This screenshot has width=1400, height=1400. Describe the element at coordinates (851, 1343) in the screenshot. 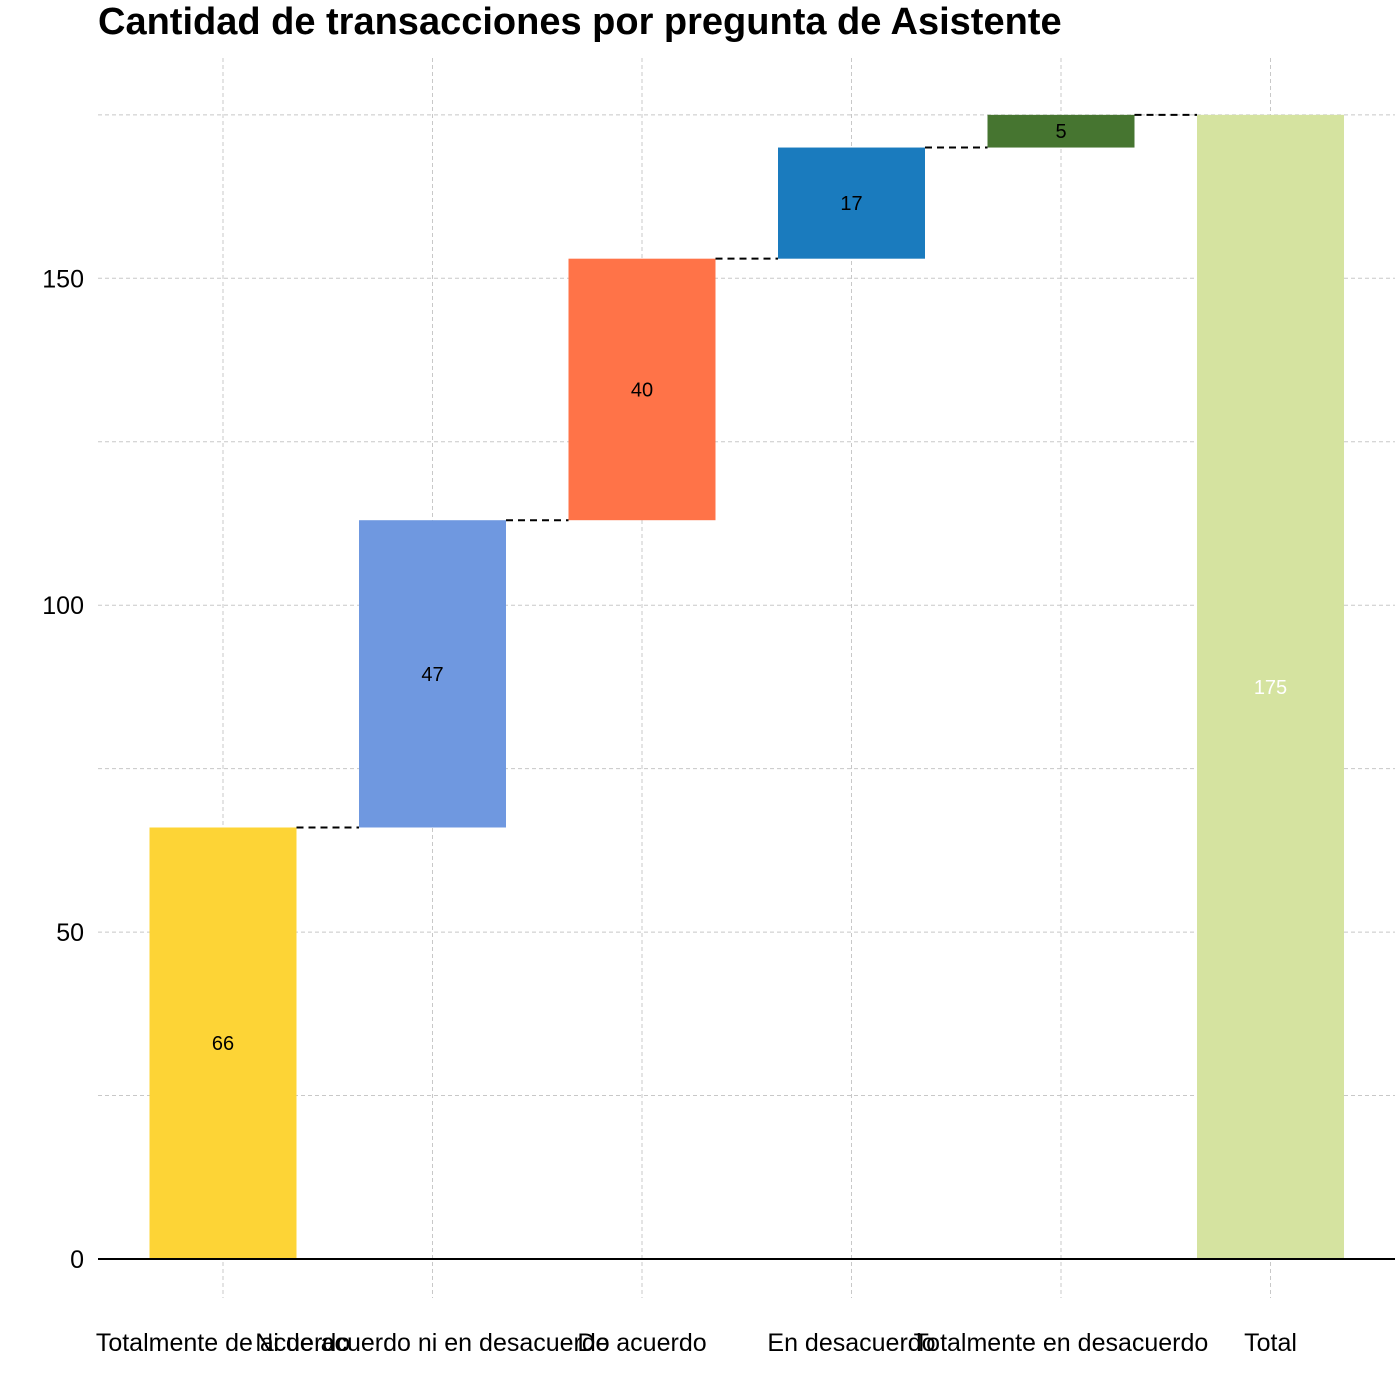

I see `x-tick-label-4: En desacuerdo` at that location.